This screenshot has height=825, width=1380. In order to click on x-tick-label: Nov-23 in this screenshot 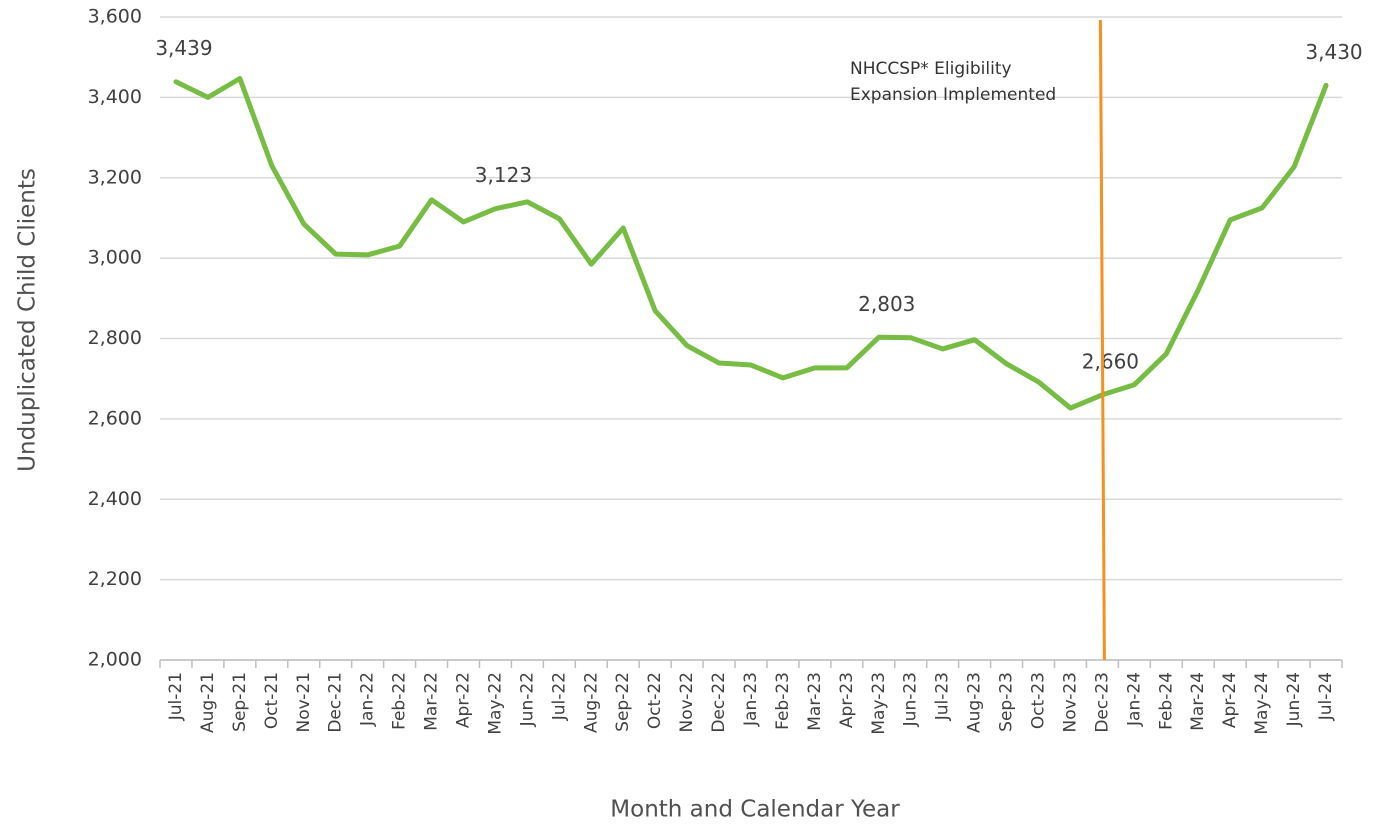, I will do `click(1070, 702)`.